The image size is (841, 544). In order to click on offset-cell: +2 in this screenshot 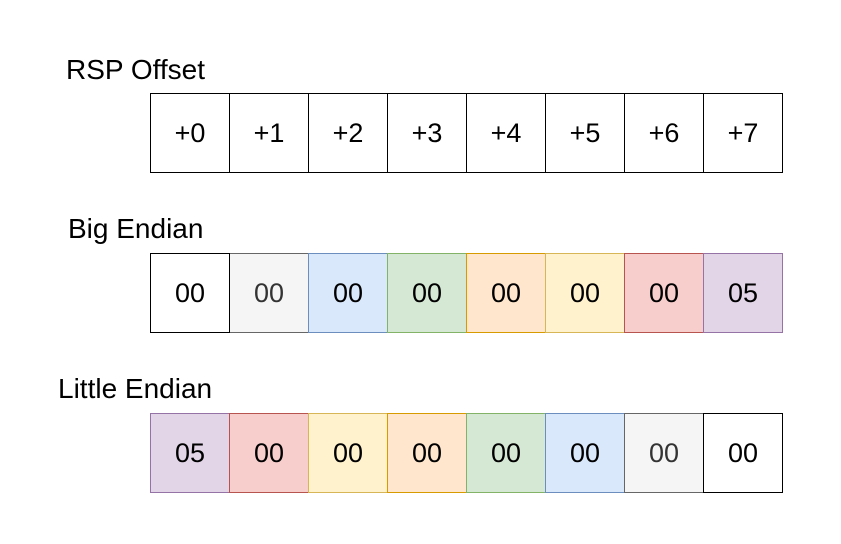, I will do `click(348, 133)`.